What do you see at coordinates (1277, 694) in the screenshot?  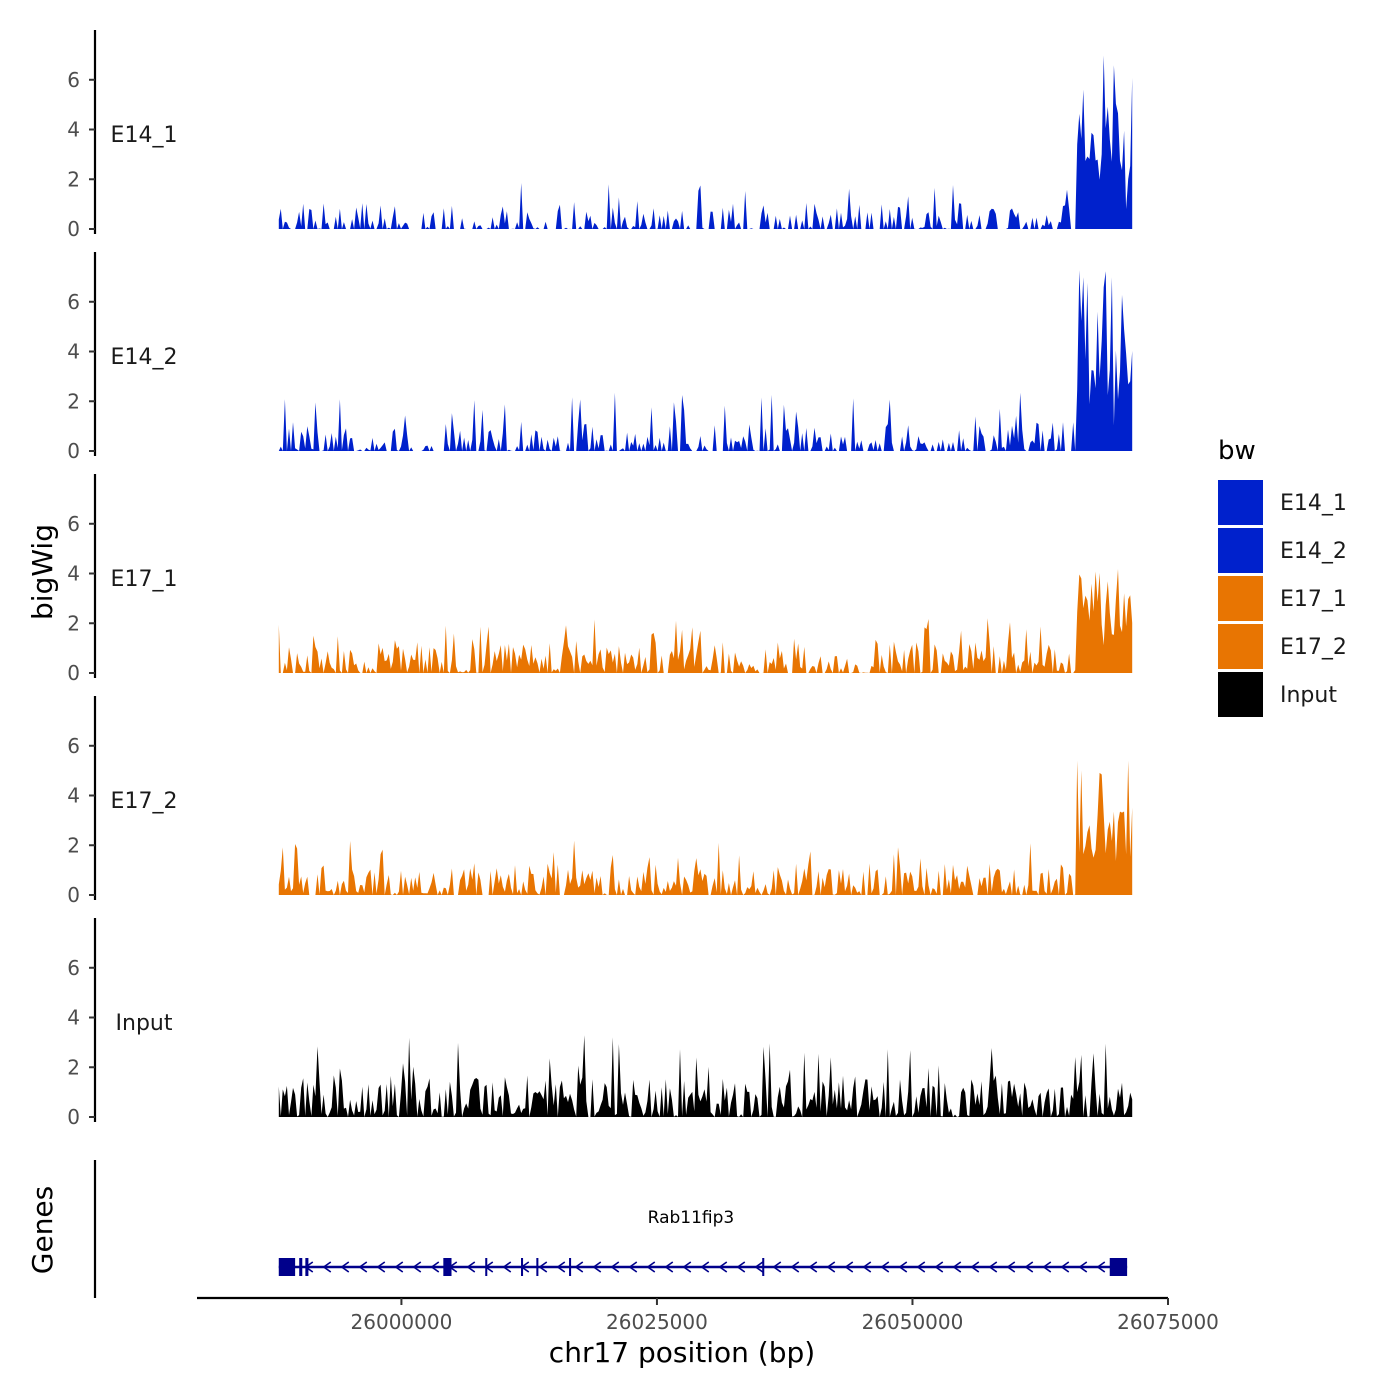 I see `legend-item: Input` at bounding box center [1277, 694].